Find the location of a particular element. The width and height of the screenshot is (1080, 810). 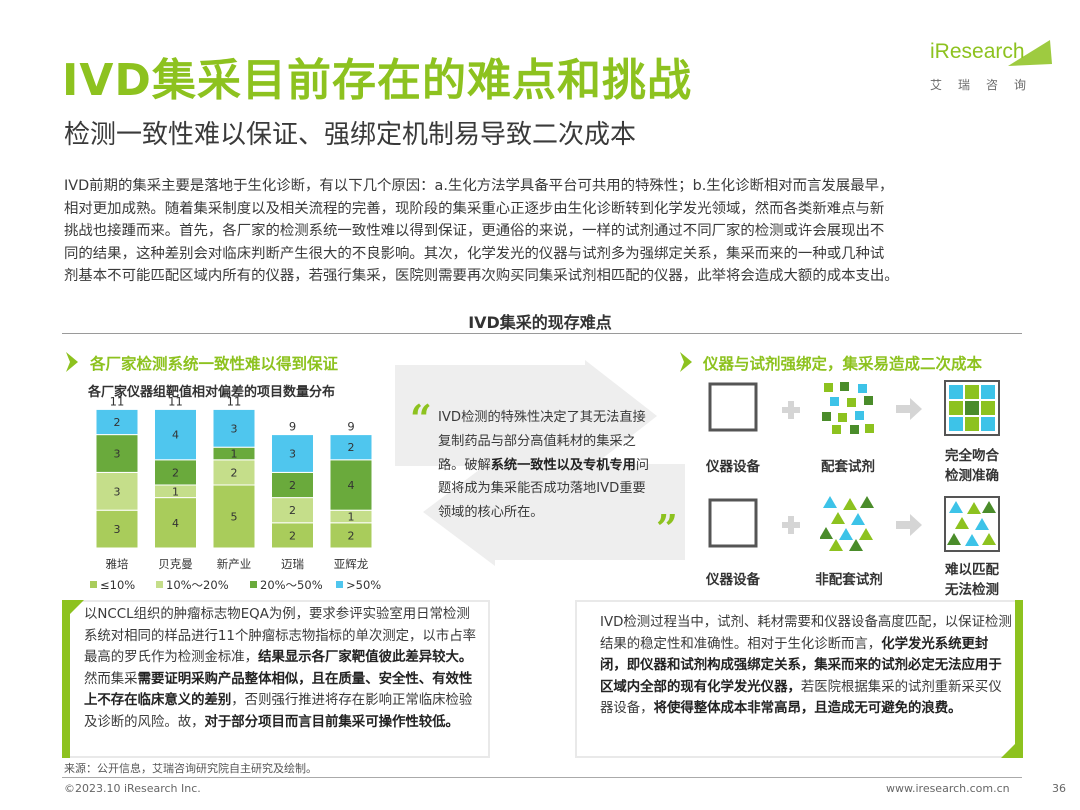

label-match-line2: 检测准确 is located at coordinates (972, 476).